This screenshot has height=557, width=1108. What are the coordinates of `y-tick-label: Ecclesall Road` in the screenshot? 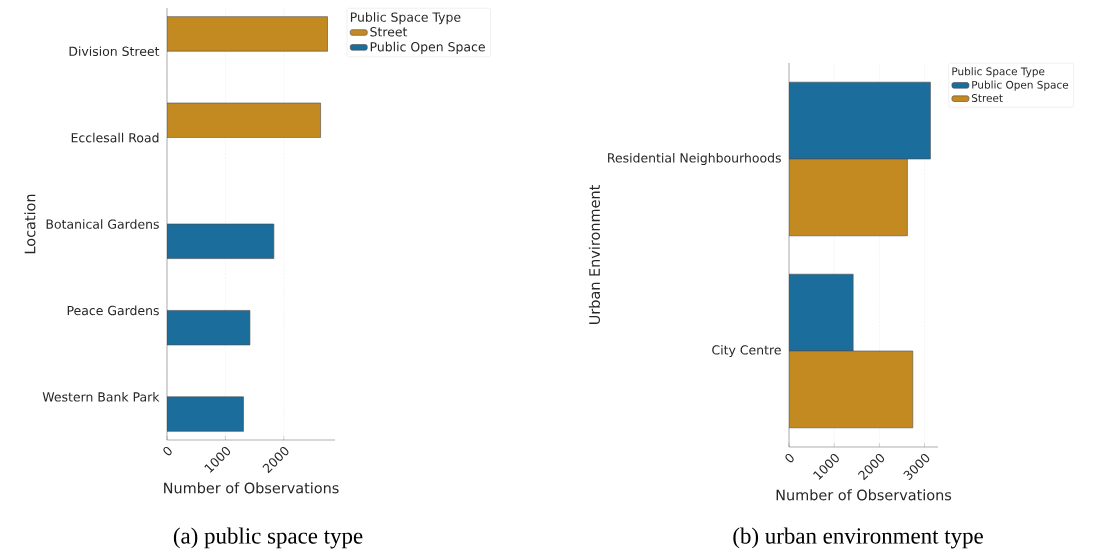 It's located at (115, 137).